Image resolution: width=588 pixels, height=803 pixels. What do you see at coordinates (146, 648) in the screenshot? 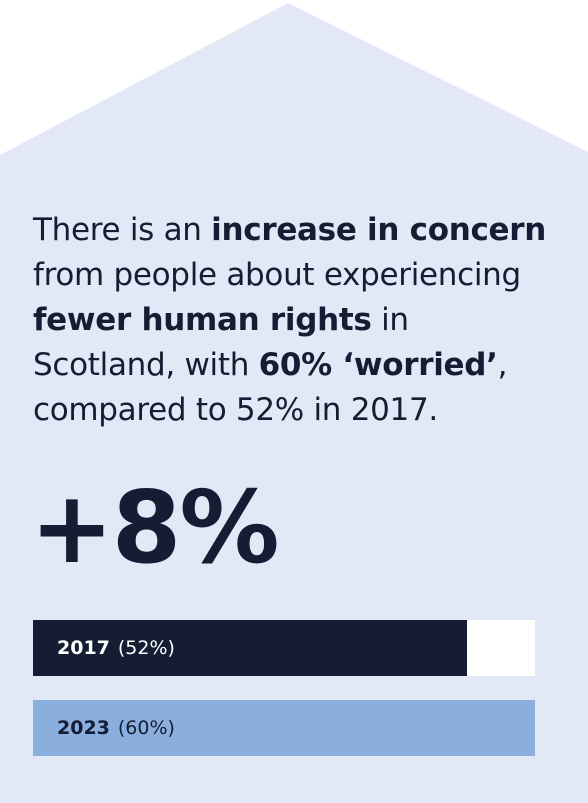
I see `bar-2017-percent: (52%)` at bounding box center [146, 648].